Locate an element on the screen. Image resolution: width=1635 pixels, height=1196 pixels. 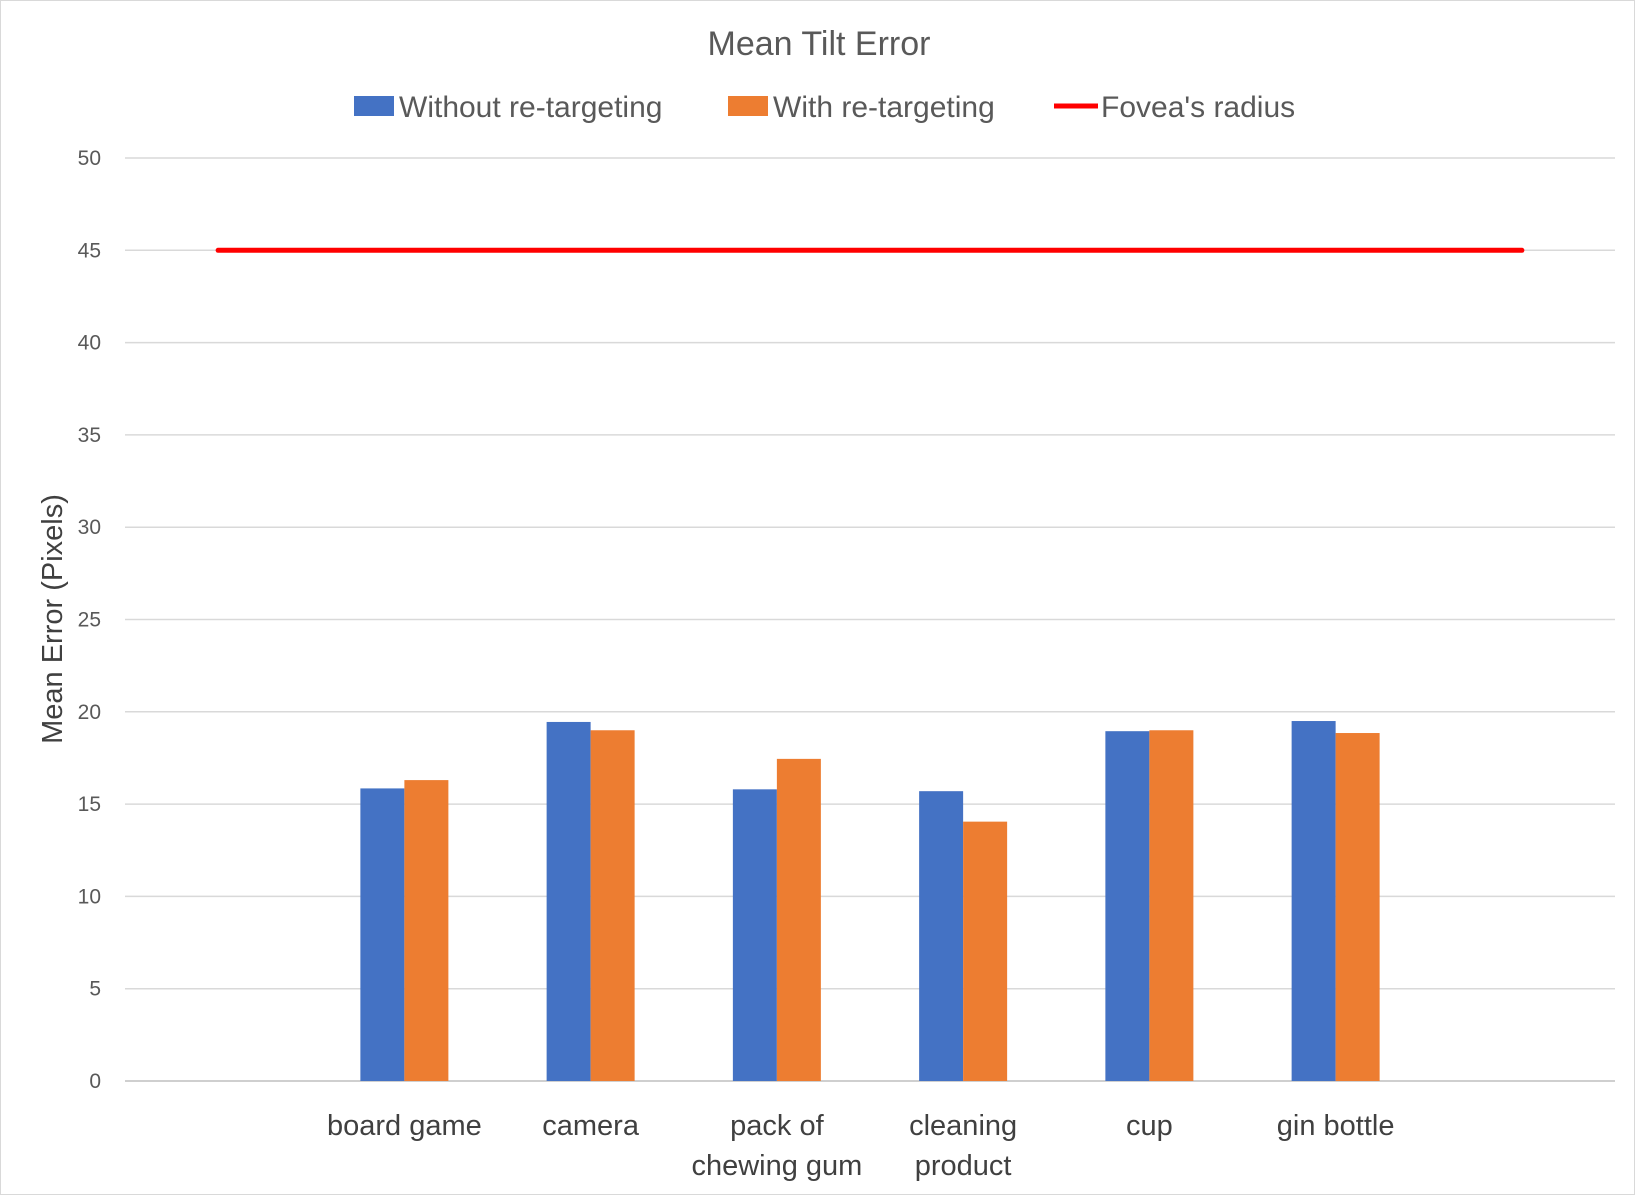
bar-with-re-targeting-pack-of-chewing-gum is located at coordinates (798, 919).